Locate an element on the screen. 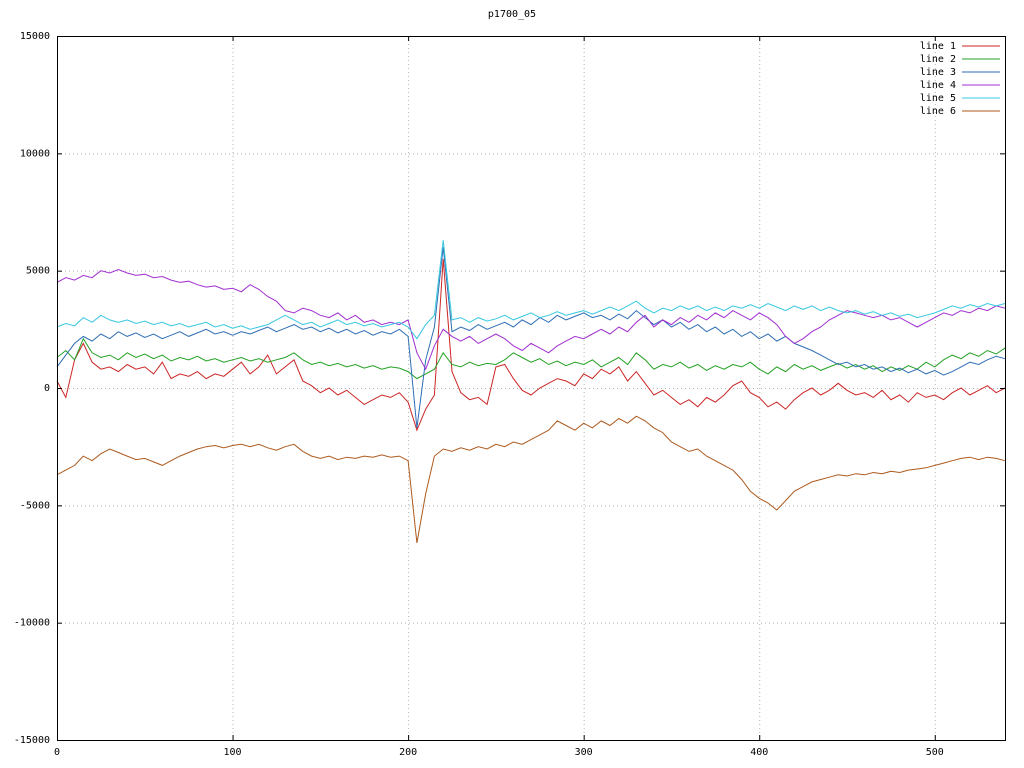  legend-label: line 5 is located at coordinates (938, 98).